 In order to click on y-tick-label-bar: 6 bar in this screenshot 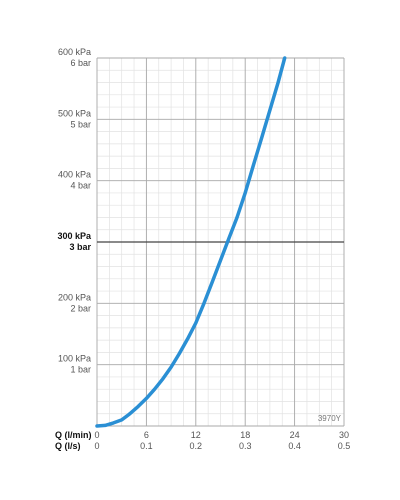, I will do `click(80, 63)`.